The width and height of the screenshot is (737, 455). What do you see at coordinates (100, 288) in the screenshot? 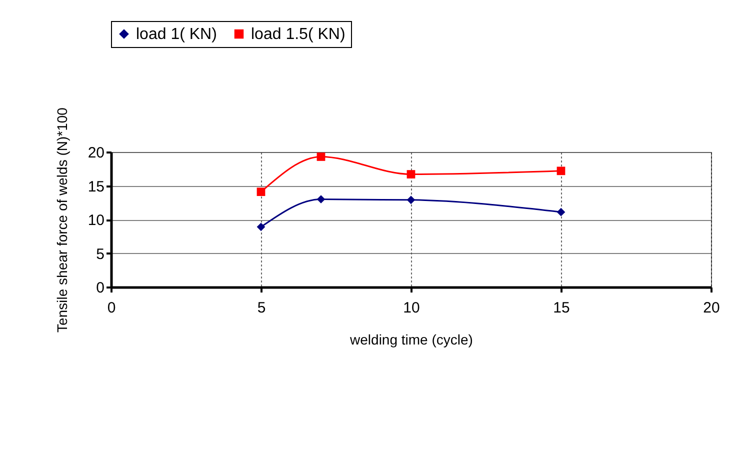
I see `y-tick-label: 0` at bounding box center [100, 288].